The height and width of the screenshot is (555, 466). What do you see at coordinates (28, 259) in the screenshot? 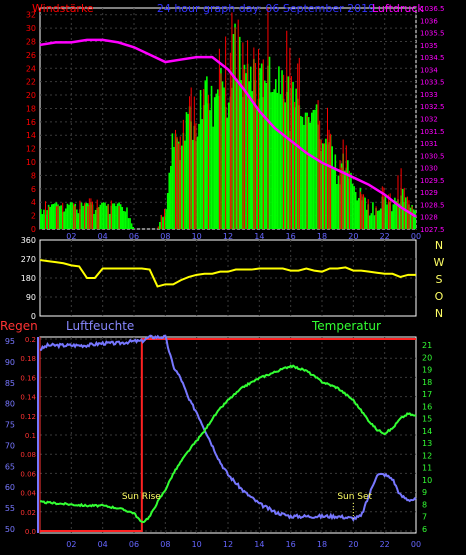
I see `direction-tick-label: 270` at bounding box center [28, 259].